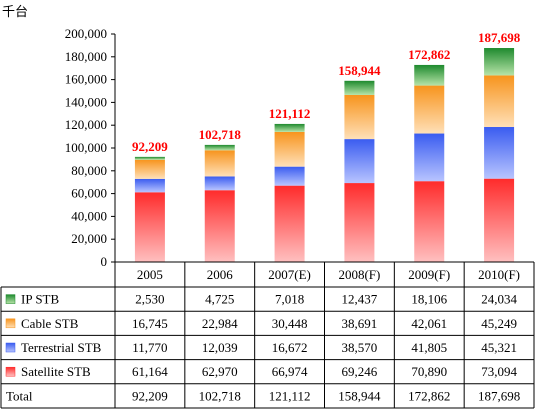 The width and height of the screenshot is (538, 416). Describe the element at coordinates (499, 153) in the screenshot. I see `bar-terrestrial-stb-2010-f` at that location.